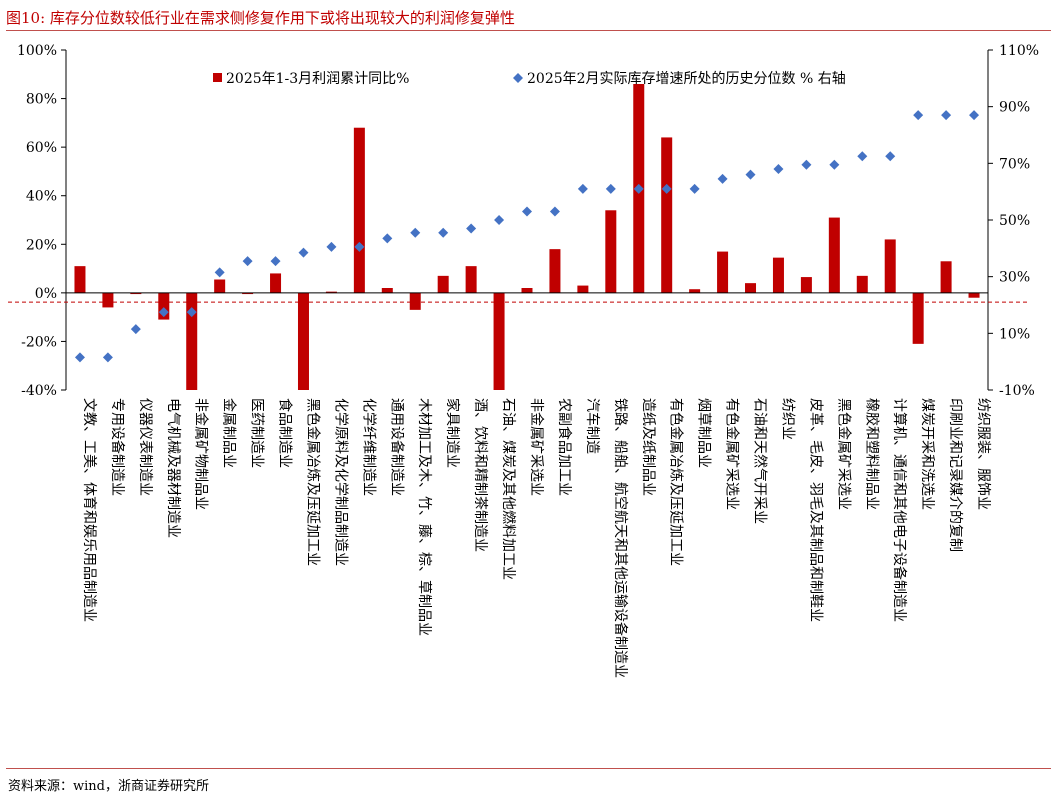 Image resolution: width=1057 pixels, height=797 pixels. What do you see at coordinates (145, 447) in the screenshot?
I see `category-label: 仪器仪表制造业` at bounding box center [145, 447].